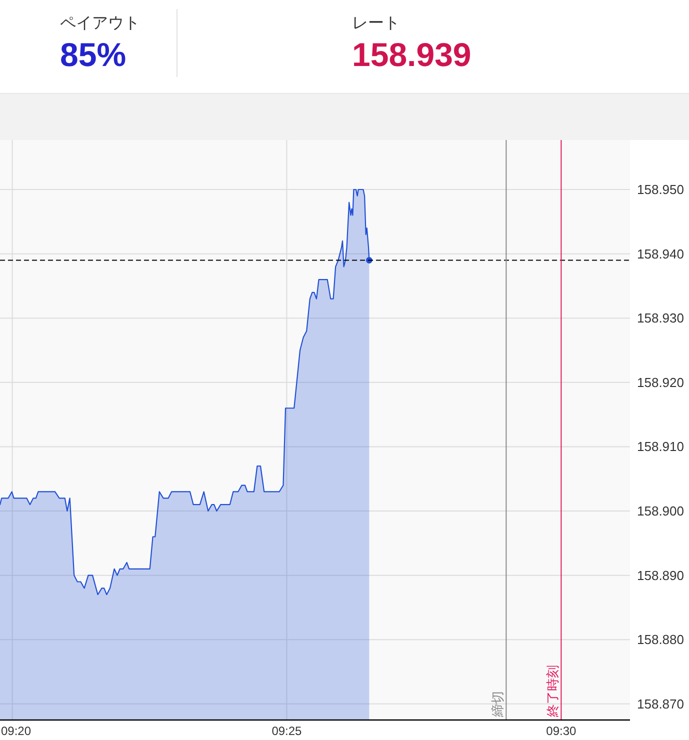  What do you see at coordinates (660, 640) in the screenshot?
I see `y-tick-label: 158.880` at bounding box center [660, 640].